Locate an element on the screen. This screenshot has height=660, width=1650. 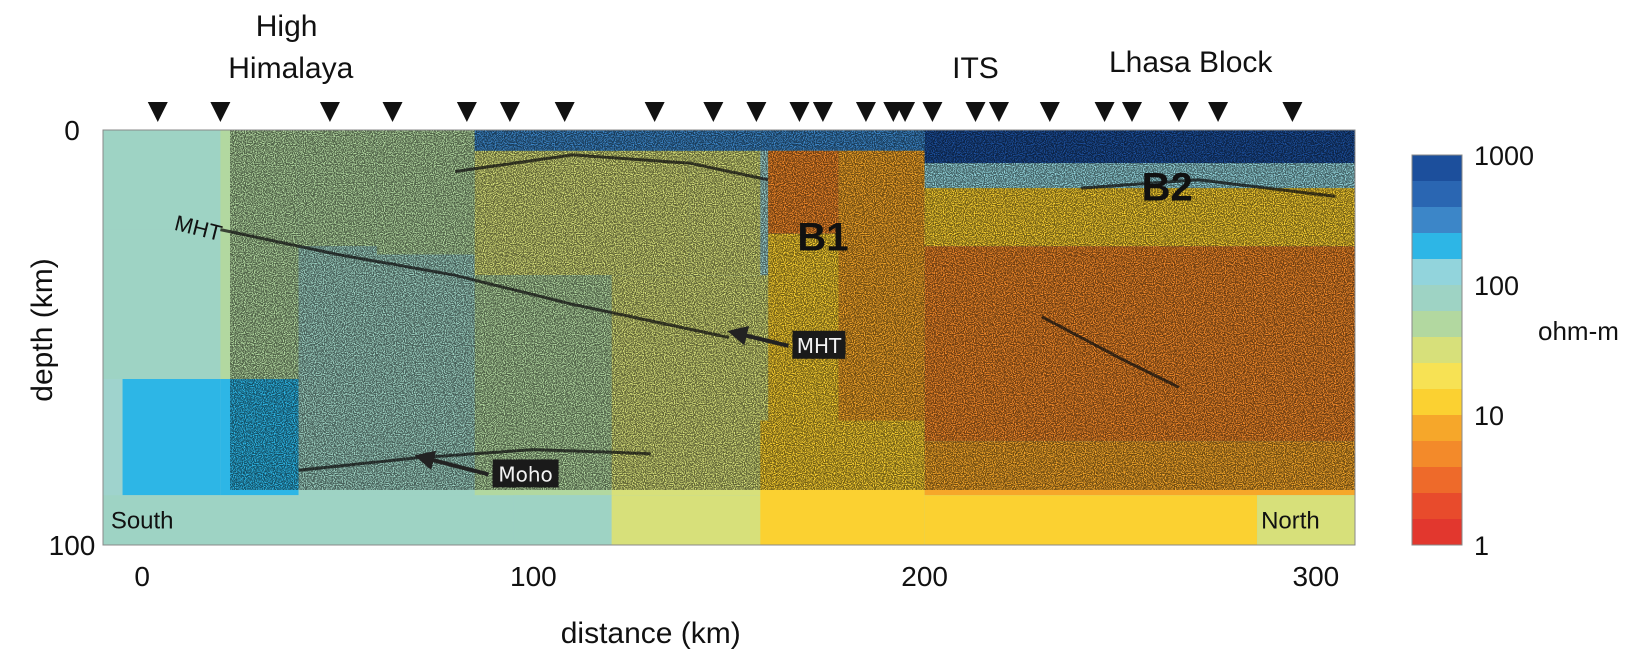
region-label-lhasa-block: Lhasa Block is located at coordinates (1191, 62).